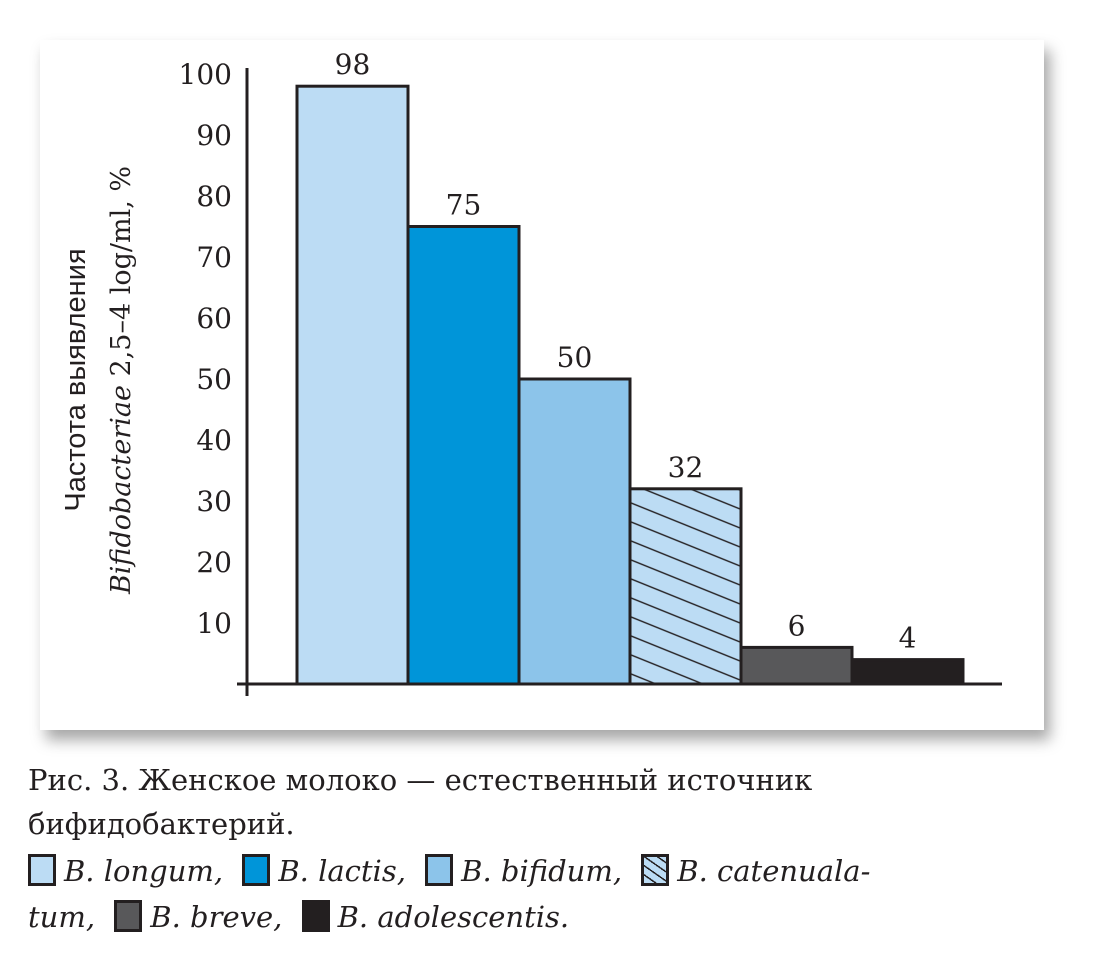 The width and height of the screenshot is (1093, 956). Describe the element at coordinates (205, 74) in the screenshot. I see `y-tick-label: 100` at that location.